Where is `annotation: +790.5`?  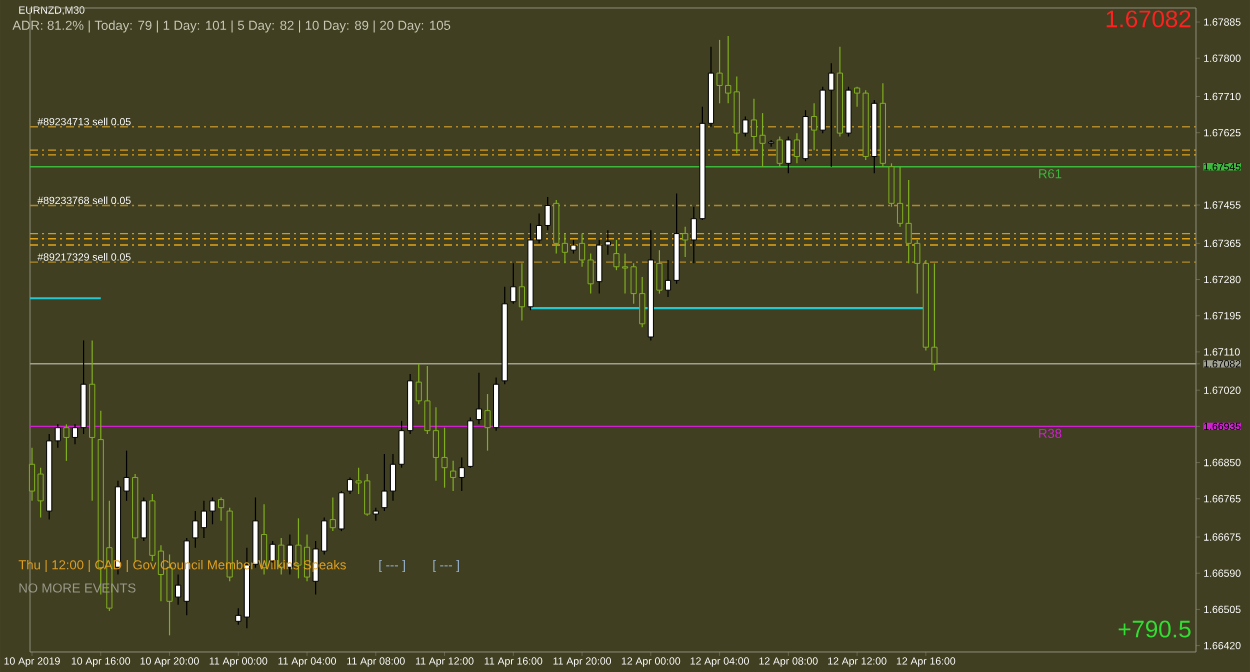
annotation: +790.5 is located at coordinates (1154, 629).